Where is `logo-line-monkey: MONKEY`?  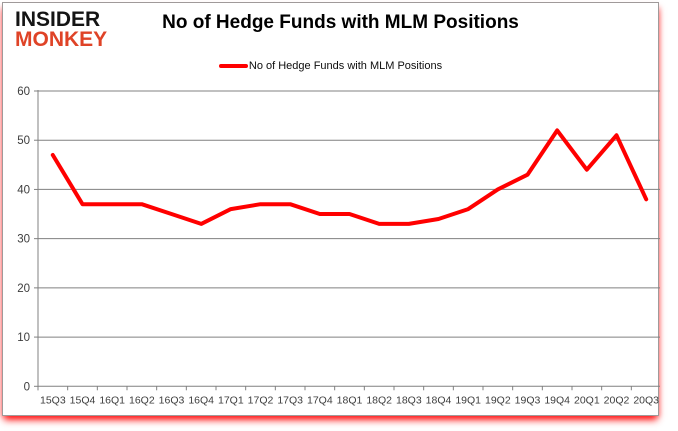
logo-line-monkey: MONKEY is located at coordinates (61, 40).